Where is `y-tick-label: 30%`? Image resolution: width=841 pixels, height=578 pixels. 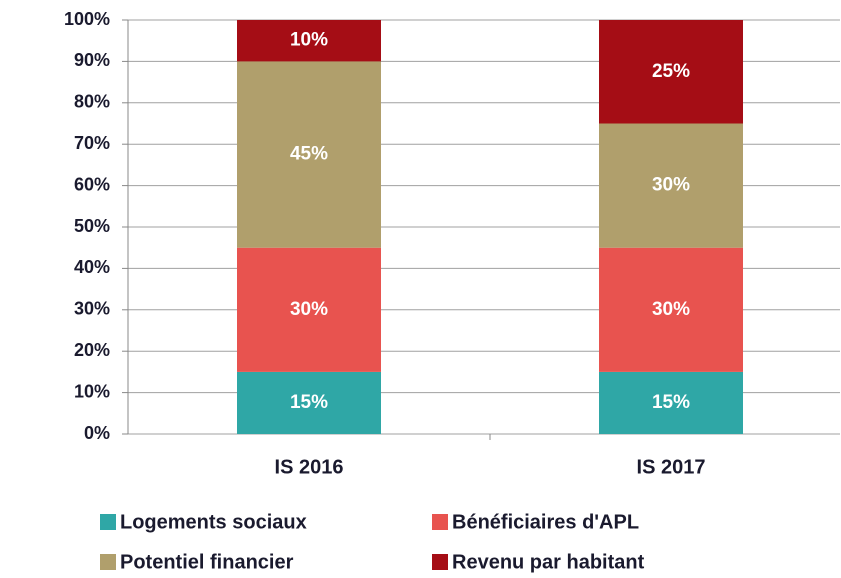
y-tick-label: 30% is located at coordinates (92, 309).